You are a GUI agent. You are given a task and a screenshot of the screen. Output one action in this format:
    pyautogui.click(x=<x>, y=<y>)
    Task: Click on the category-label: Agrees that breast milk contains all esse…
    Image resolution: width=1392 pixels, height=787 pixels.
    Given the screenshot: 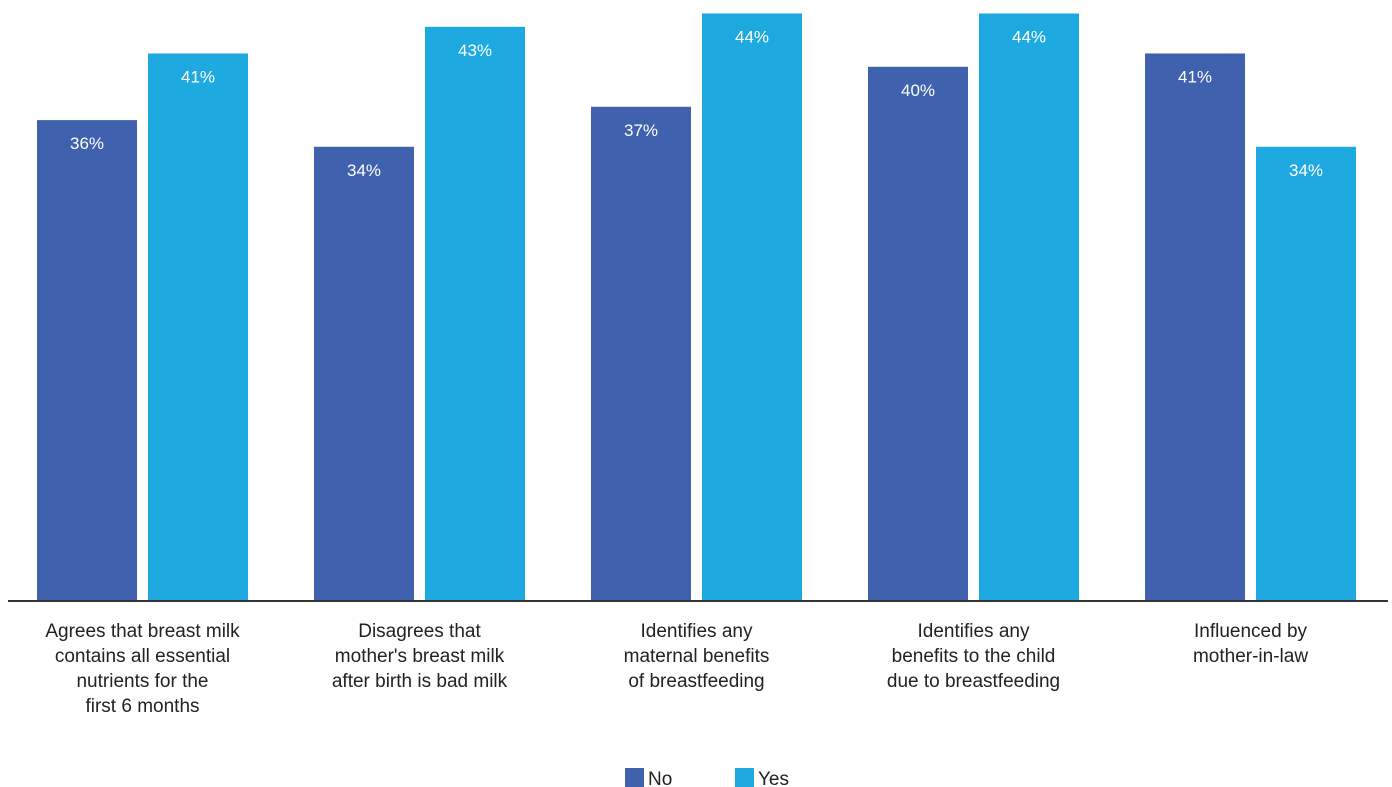 What is the action you would take?
    pyautogui.click(x=142, y=669)
    